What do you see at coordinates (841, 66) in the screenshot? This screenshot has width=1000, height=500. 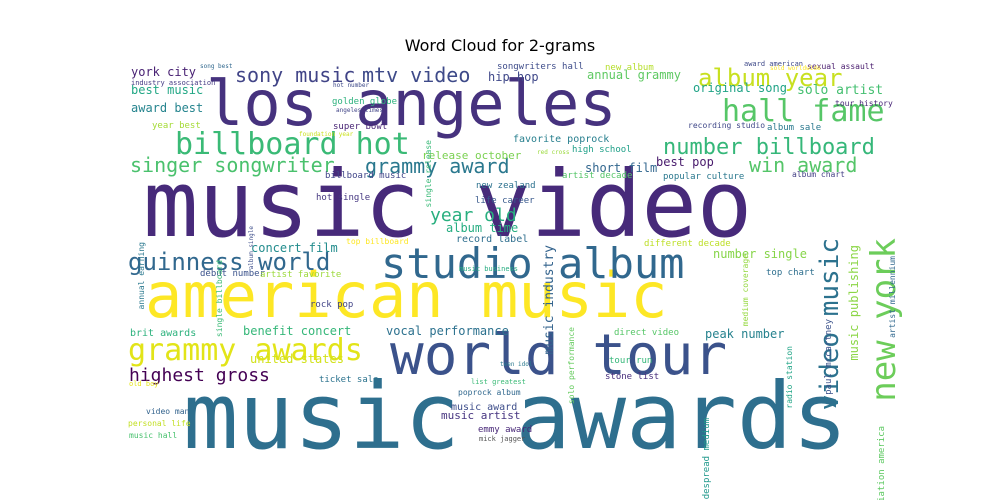 I see `word-sexual-assault: sexual assault` at bounding box center [841, 66].